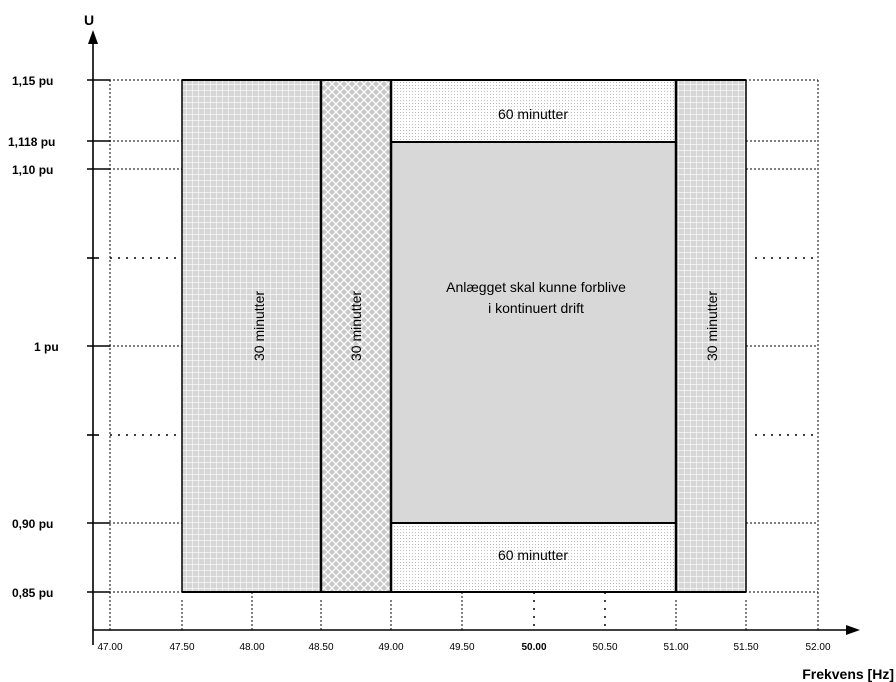  What do you see at coordinates (569, 611) in the screenshot?
I see `dotted-grid-vertical-sparse` at bounding box center [569, 611].